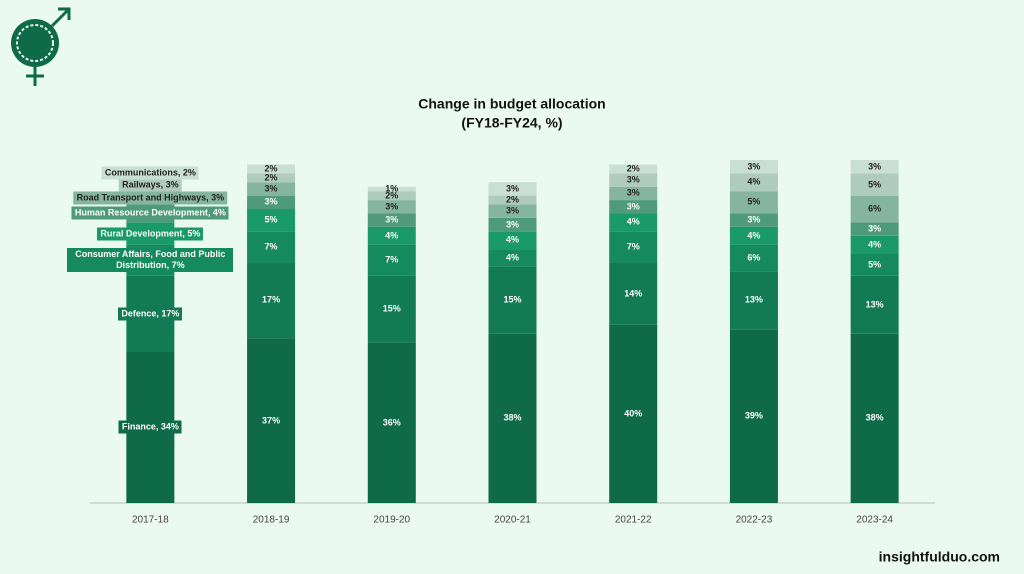 The image size is (1024, 574). I want to click on x-tick-label: 2017-18, so click(150, 520).